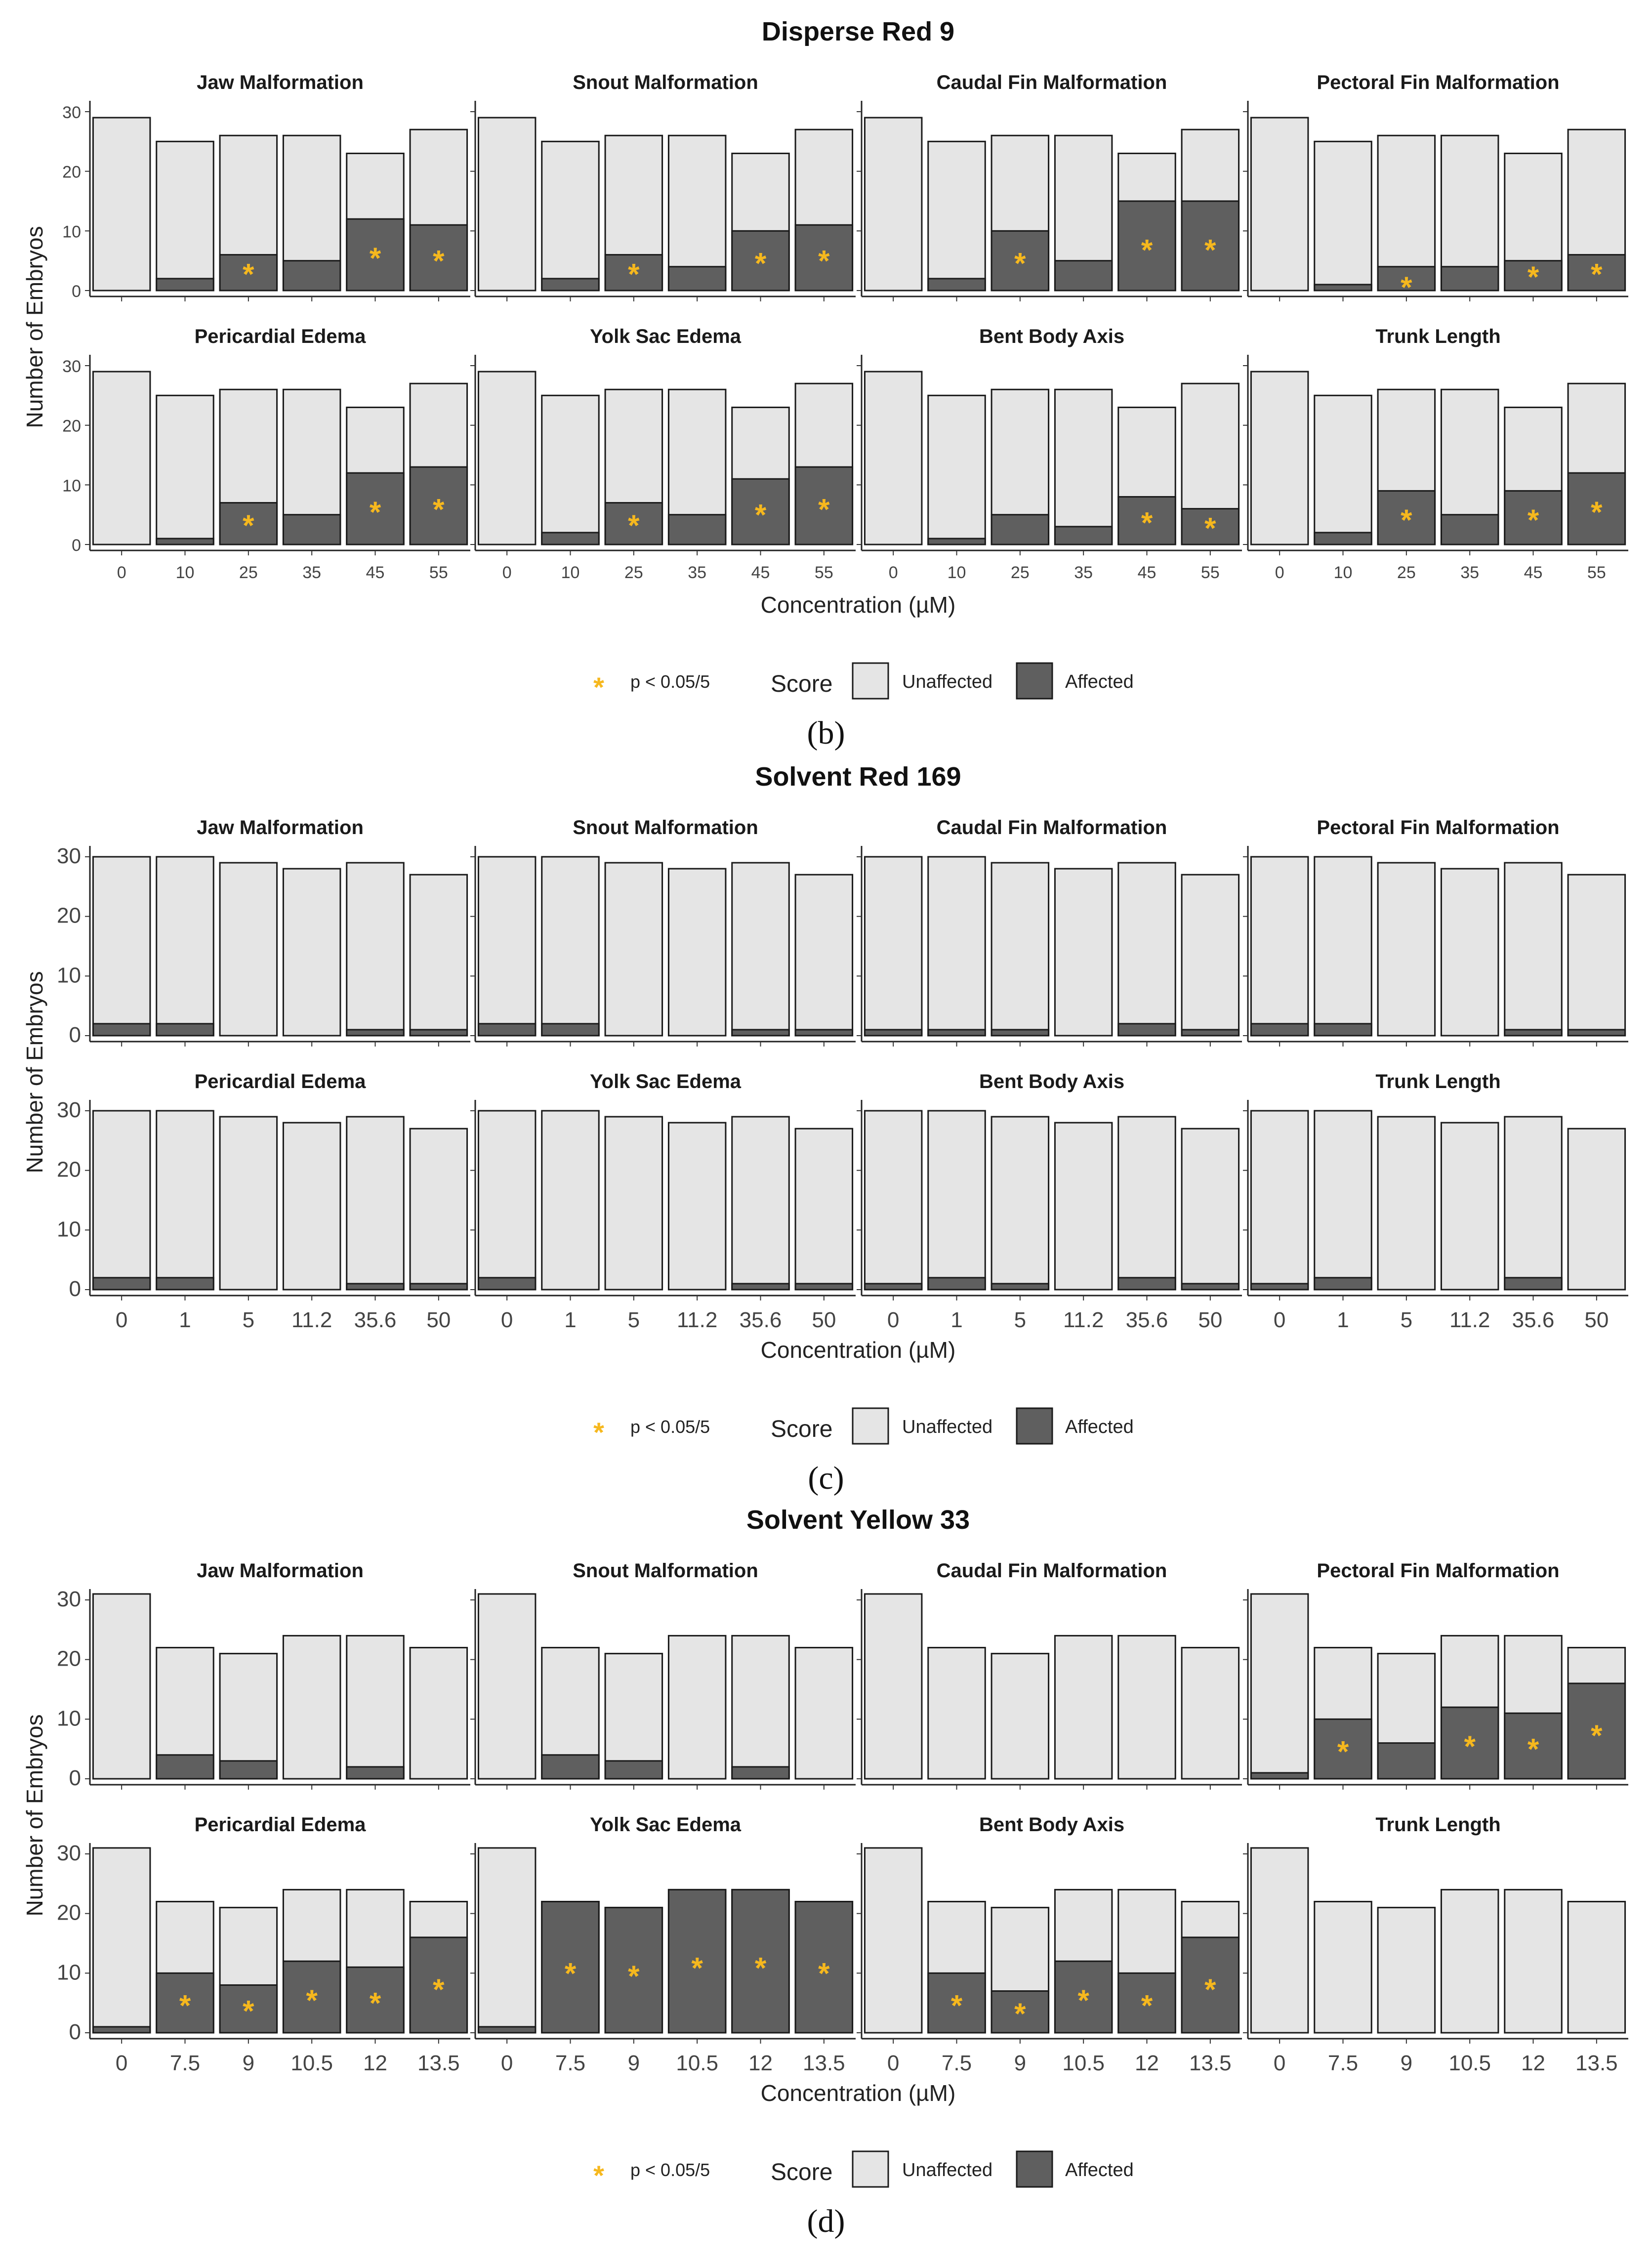 The width and height of the screenshot is (1652, 2264). Describe the element at coordinates (663, 1201) in the screenshot. I see `facet-yolk-sac-edema: Yolk Sac Edema 0 1 5 11.2 35.6 50` at that location.